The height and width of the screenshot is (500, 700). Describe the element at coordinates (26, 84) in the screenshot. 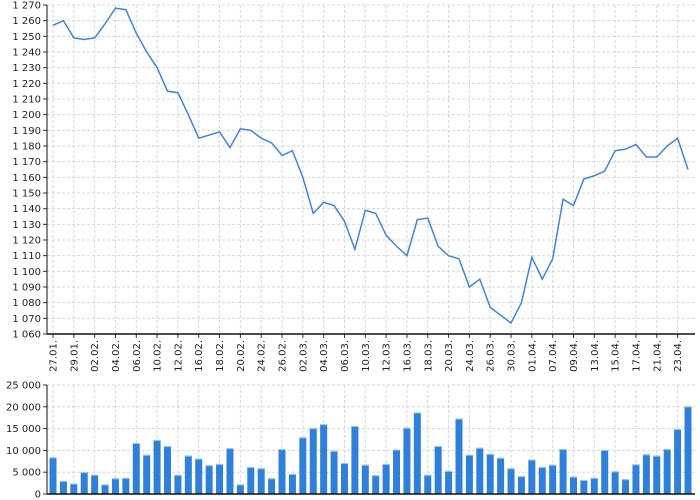

I see `y-tick-label: 1 220` at that location.